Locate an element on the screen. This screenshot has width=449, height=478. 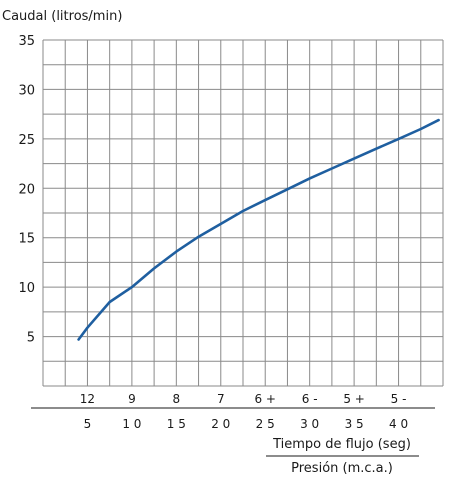
x-tick-label-tiempo: 9 is located at coordinates (132, 399).